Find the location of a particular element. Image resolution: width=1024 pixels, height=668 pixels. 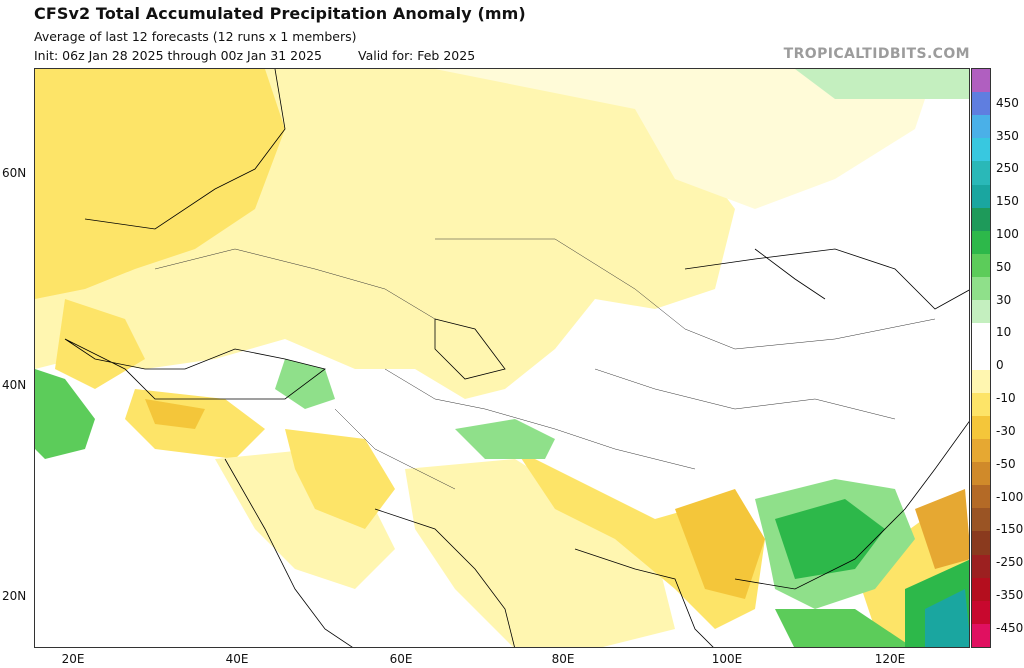

dry-region-balkans is located at coordinates (100, 344).